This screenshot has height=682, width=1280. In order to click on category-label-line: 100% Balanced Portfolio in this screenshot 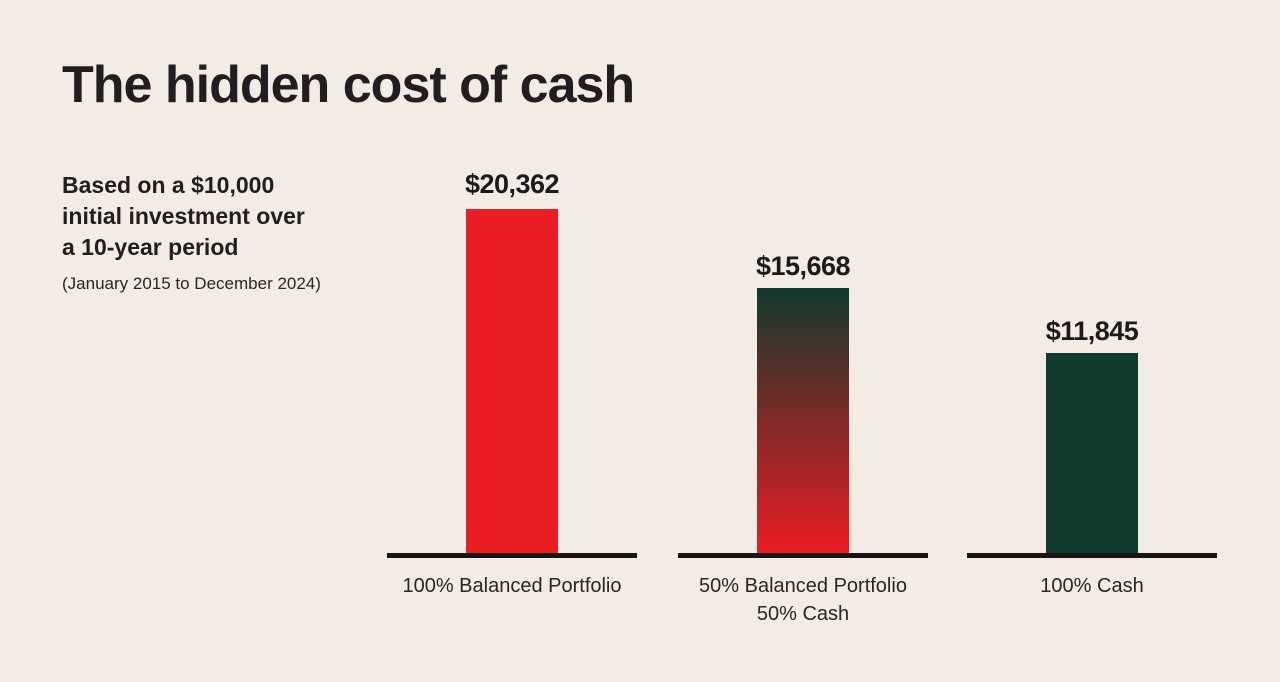, I will do `click(512, 586)`.